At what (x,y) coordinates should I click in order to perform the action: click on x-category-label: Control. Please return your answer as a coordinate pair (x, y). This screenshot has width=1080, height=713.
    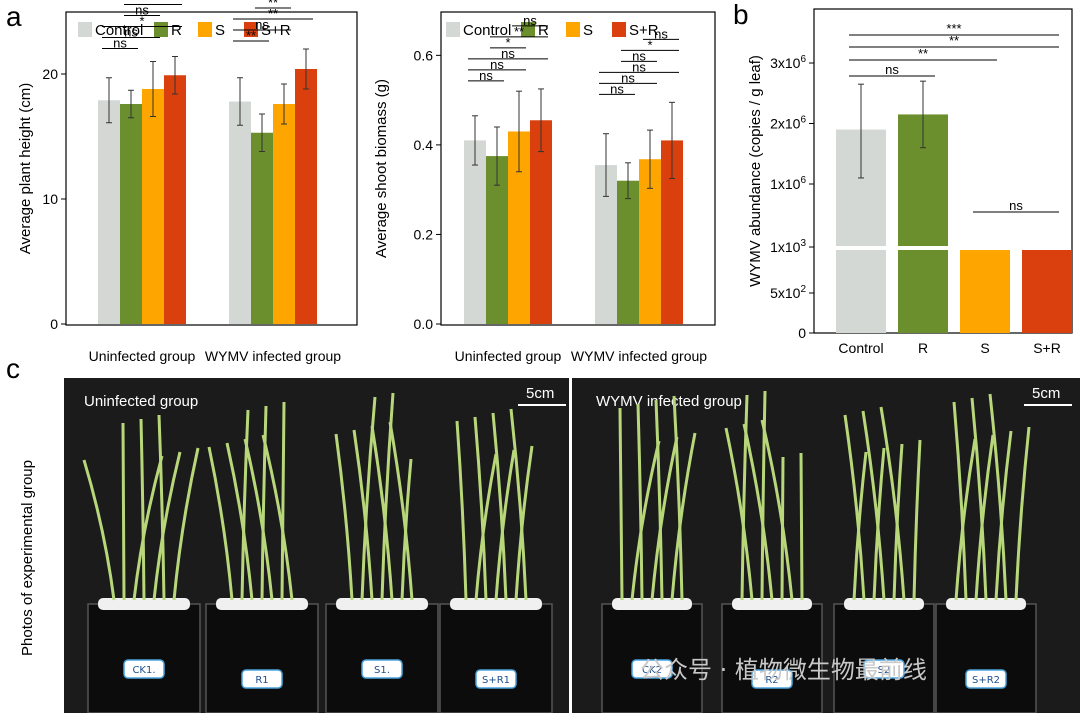
    Looking at the image, I should click on (860, 348).